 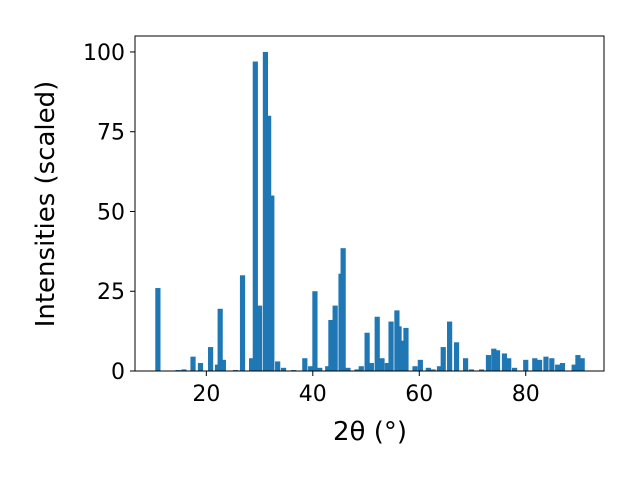 What do you see at coordinates (313, 394) in the screenshot?
I see `x-tick-label: 40` at bounding box center [313, 394].